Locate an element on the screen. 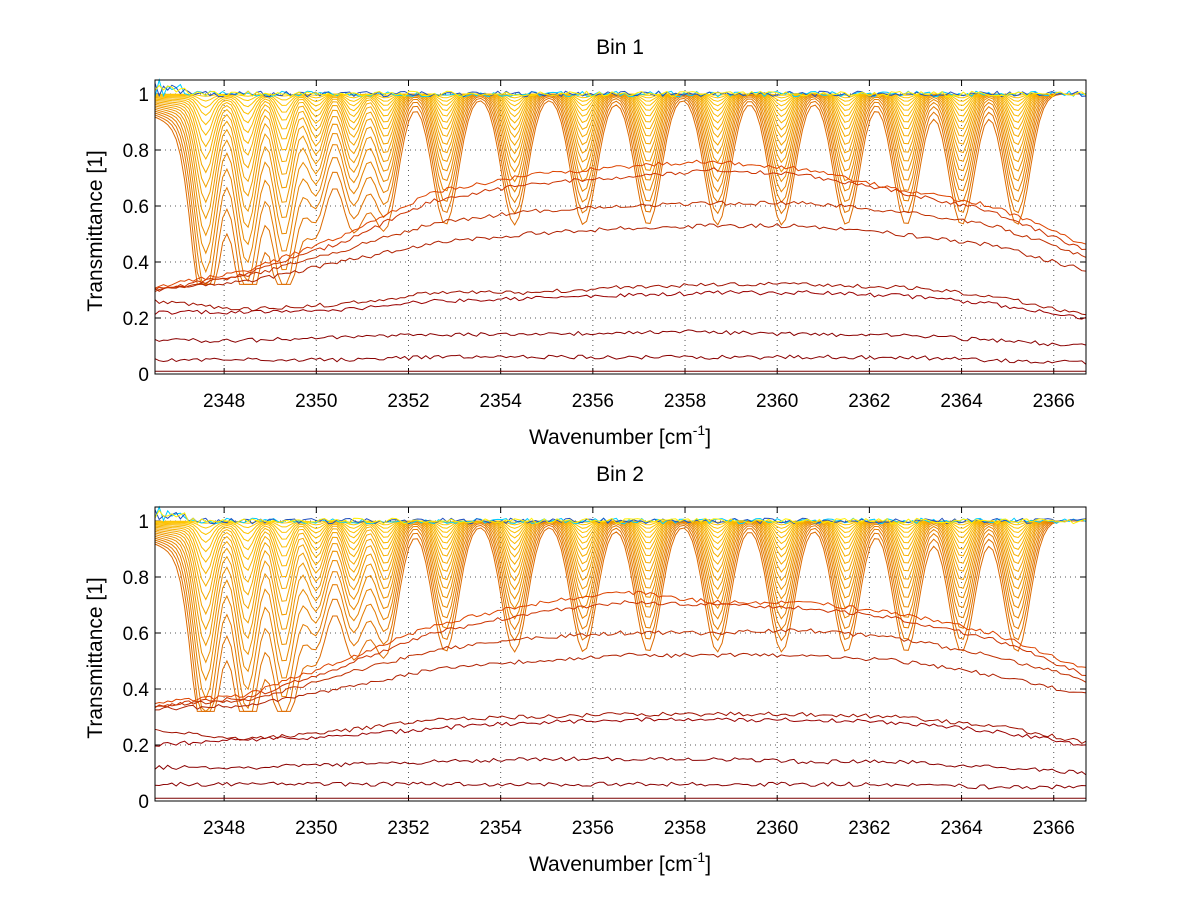 The image size is (1200, 901). chart-title: Bin 2 is located at coordinates (620, 474).